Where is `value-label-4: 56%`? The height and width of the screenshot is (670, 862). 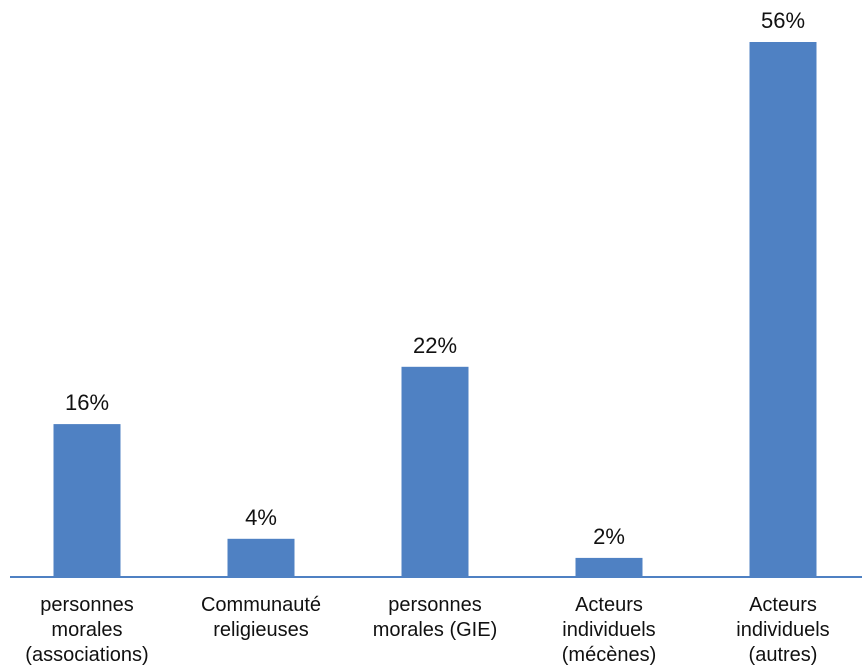 value-label-4: 56% is located at coordinates (783, 20).